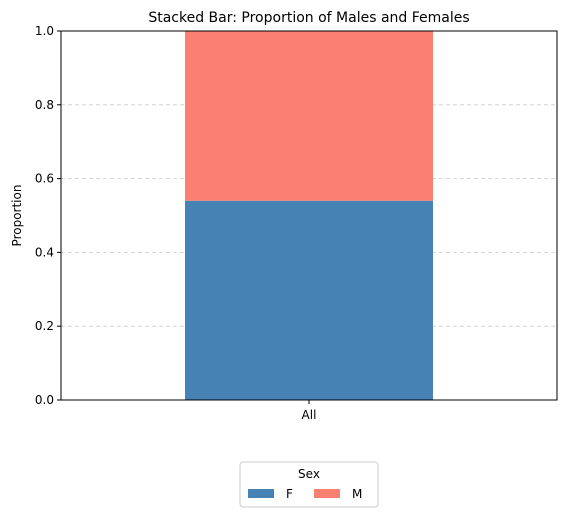  What do you see at coordinates (261, 493) in the screenshot?
I see `legend-swatch-f` at bounding box center [261, 493].